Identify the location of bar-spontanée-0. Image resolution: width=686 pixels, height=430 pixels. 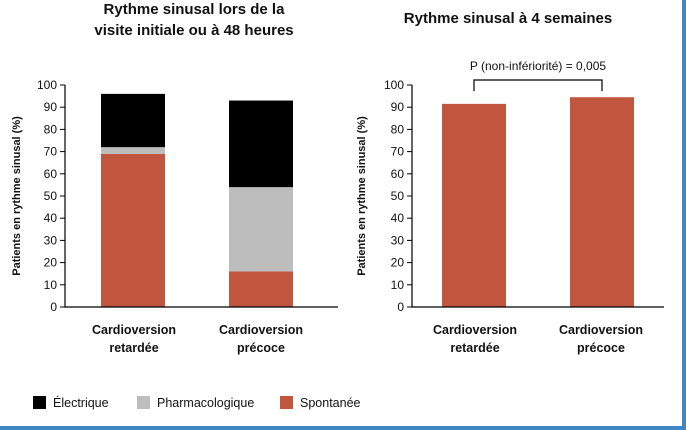
(133, 230).